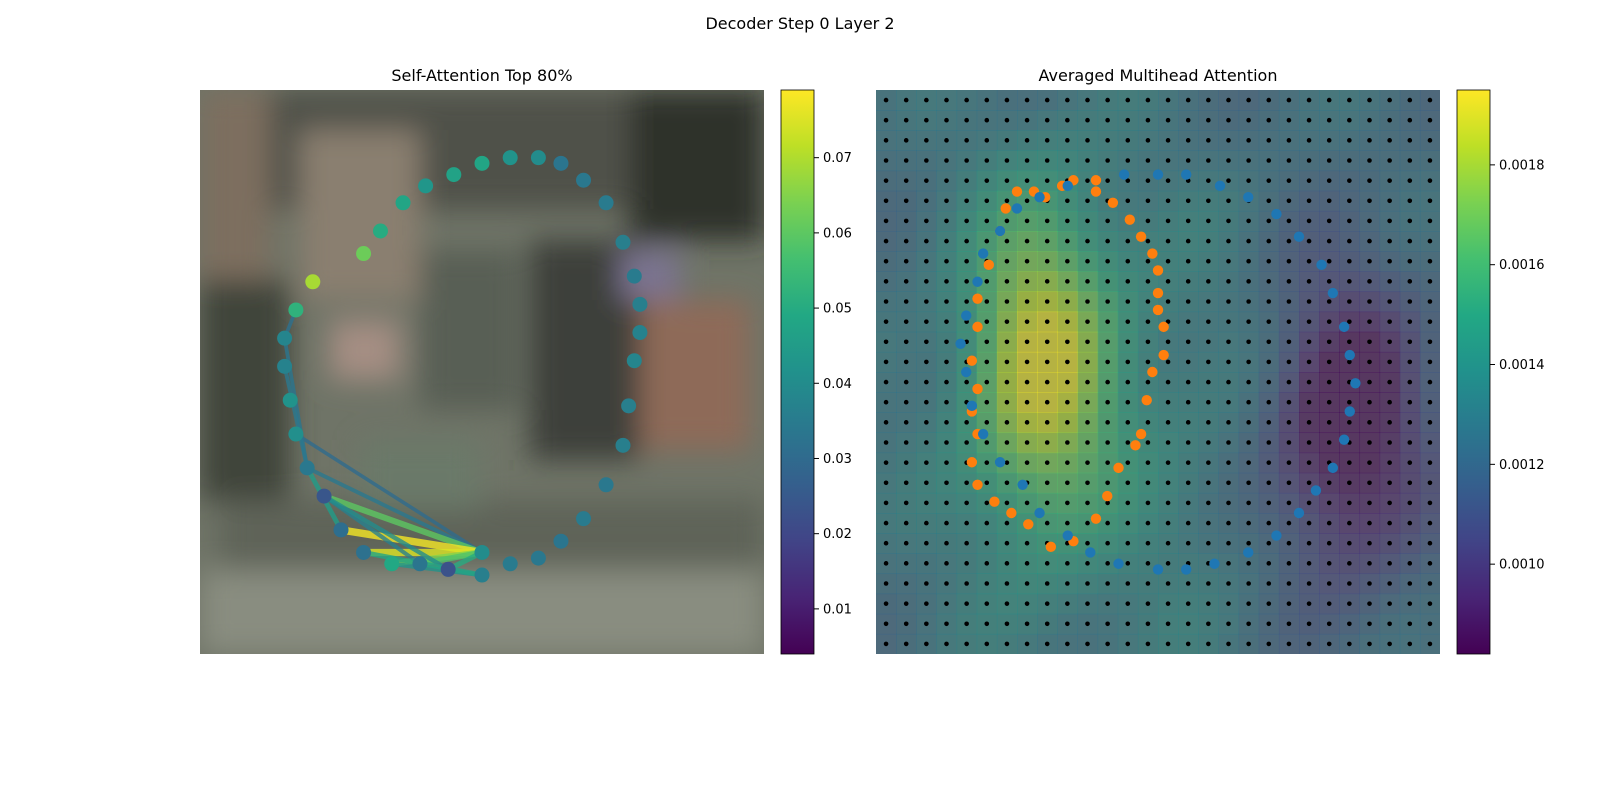 The width and height of the screenshot is (1600, 800). I want to click on colorbar-ticks: 0.0010 0.0012 0.0014 0.0016 0.0018, so click(1517, 365).